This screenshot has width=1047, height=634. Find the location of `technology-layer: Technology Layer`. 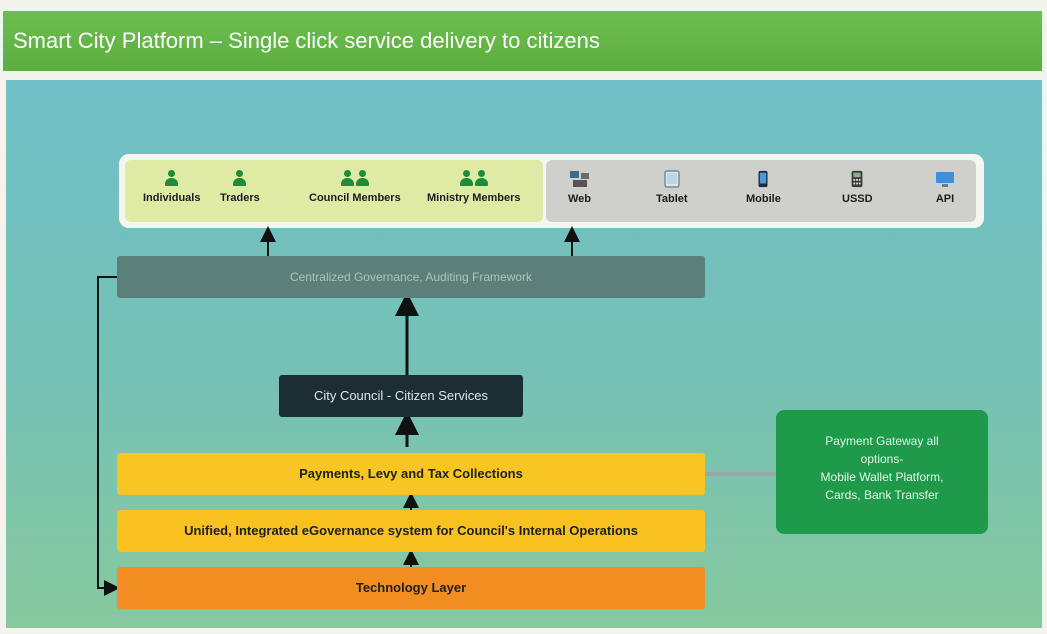

technology-layer: Technology Layer is located at coordinates (411, 588).